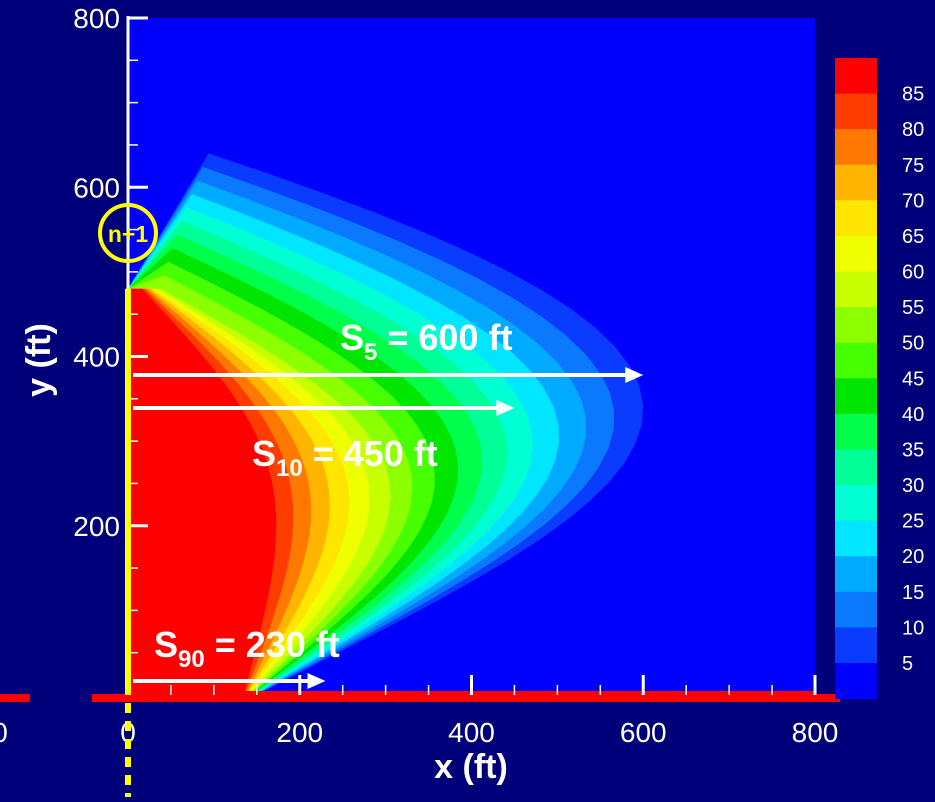  Describe the element at coordinates (879, 379) in the screenshot. I see `colorbar: 85 80 75 70 65 60 55 50 45 40 35 30 25 20 15 10 5` at that location.